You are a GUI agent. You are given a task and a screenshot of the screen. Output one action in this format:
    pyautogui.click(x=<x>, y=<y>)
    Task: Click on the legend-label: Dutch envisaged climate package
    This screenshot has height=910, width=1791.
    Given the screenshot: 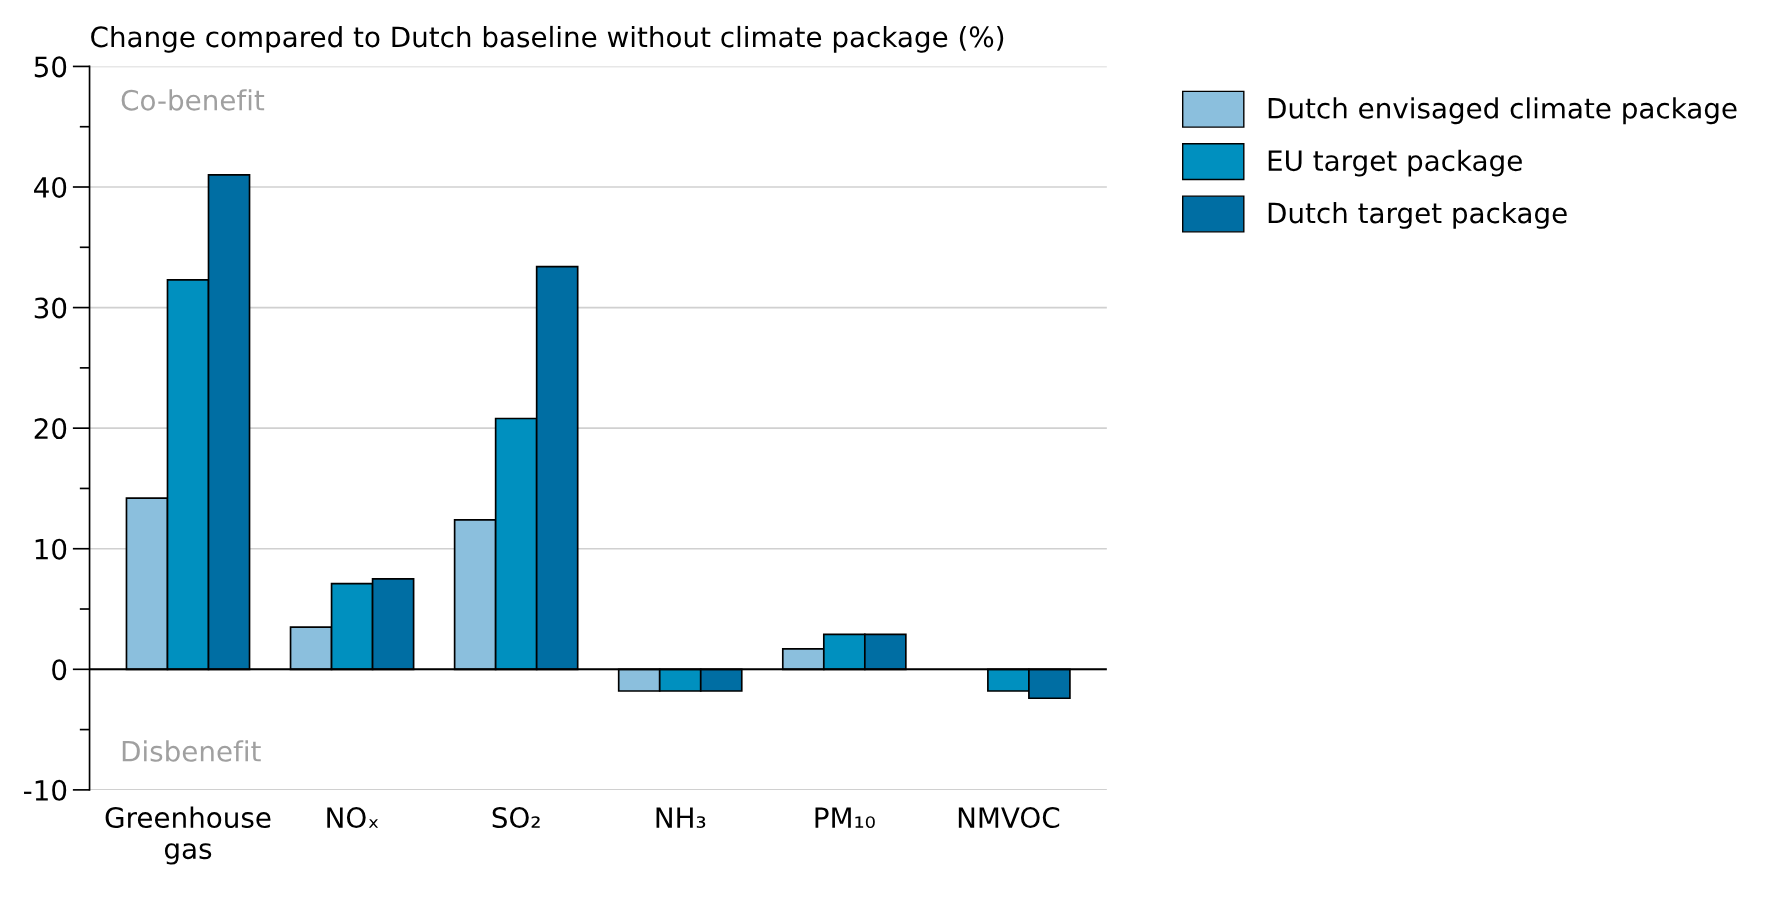 What is the action you would take?
    pyautogui.click(x=1502, y=111)
    